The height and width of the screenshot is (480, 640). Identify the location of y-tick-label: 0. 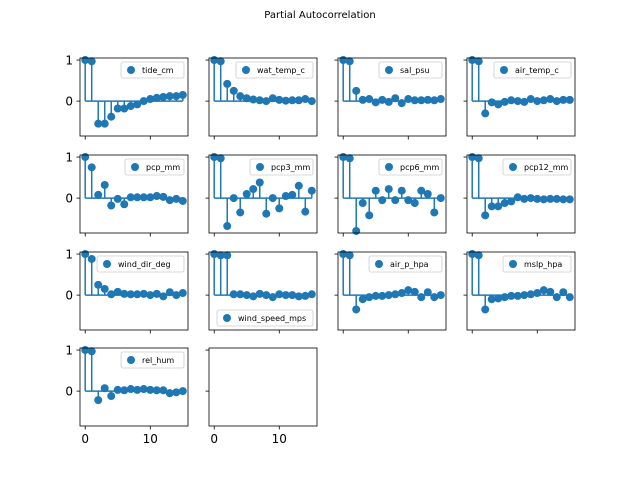
(69, 392).